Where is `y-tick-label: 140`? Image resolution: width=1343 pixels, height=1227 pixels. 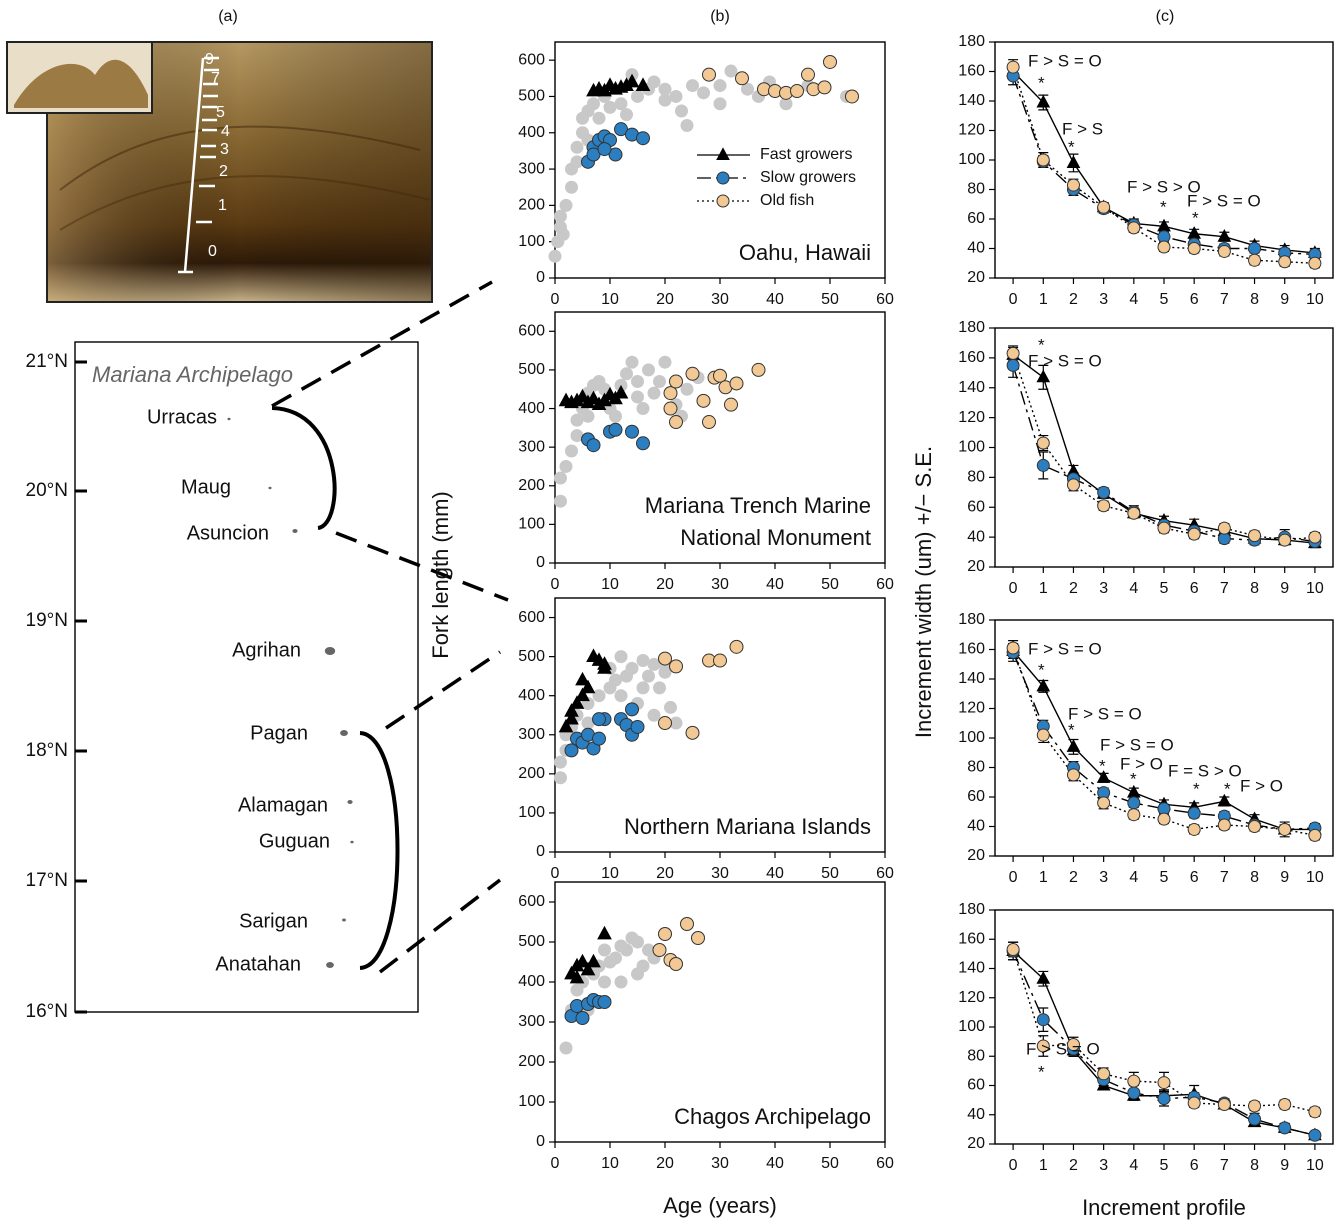 y-tick-label: 140 is located at coordinates (971, 100).